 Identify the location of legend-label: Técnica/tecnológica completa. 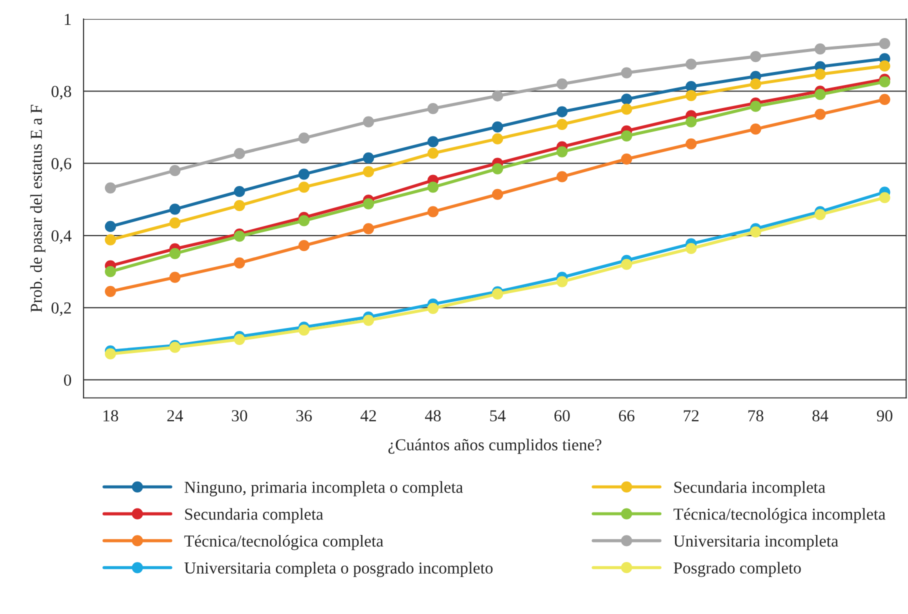
(284, 542).